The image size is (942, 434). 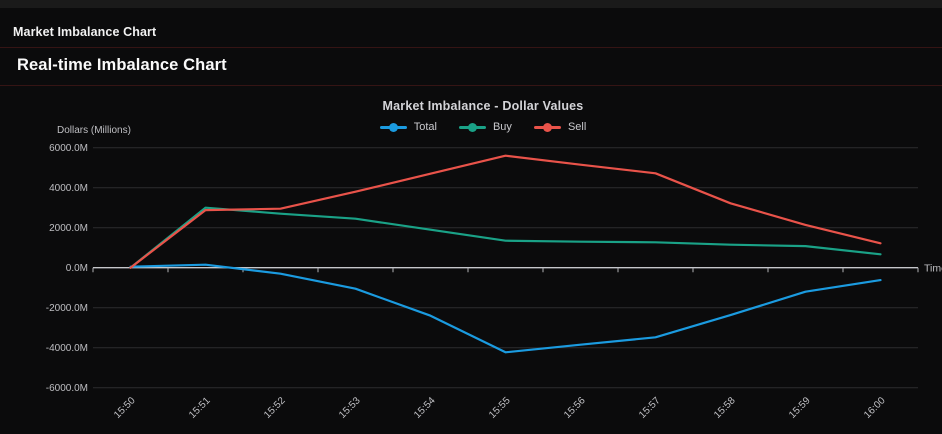 What do you see at coordinates (800, 408) in the screenshot?
I see `x-tick-label: 15:59` at bounding box center [800, 408].